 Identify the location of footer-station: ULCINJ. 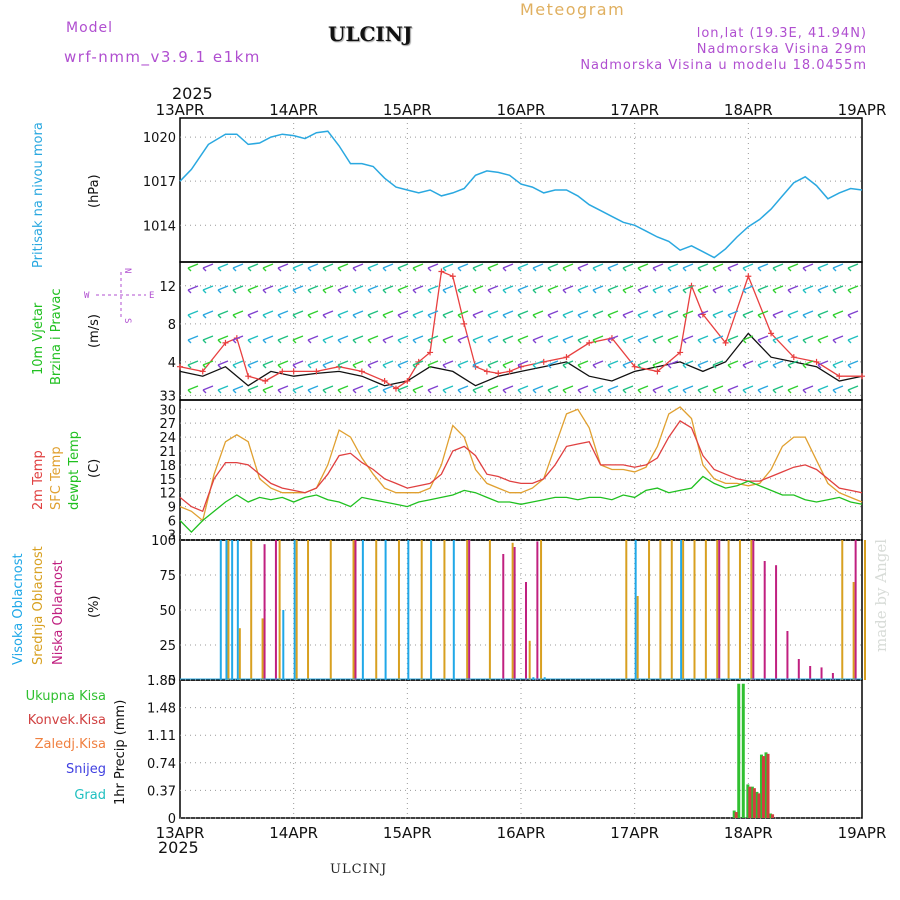
(359, 869).